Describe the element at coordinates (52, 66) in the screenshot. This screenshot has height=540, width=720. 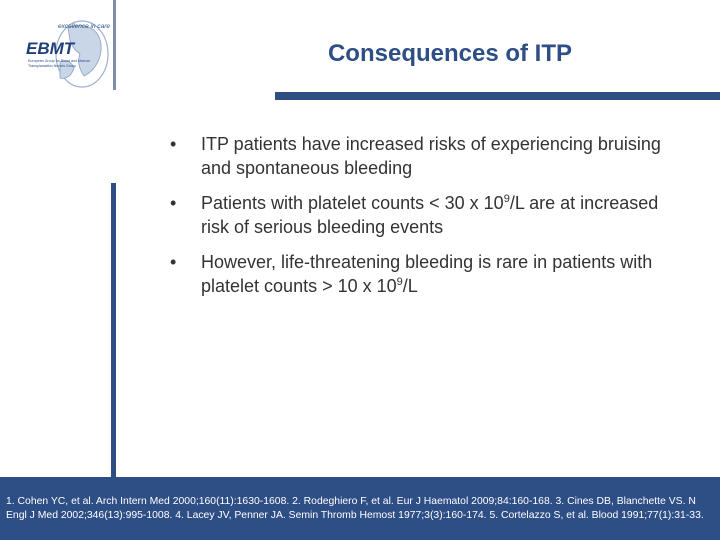
I see `logo-subtitle-2: Transplantation Nurses Group` at that location.